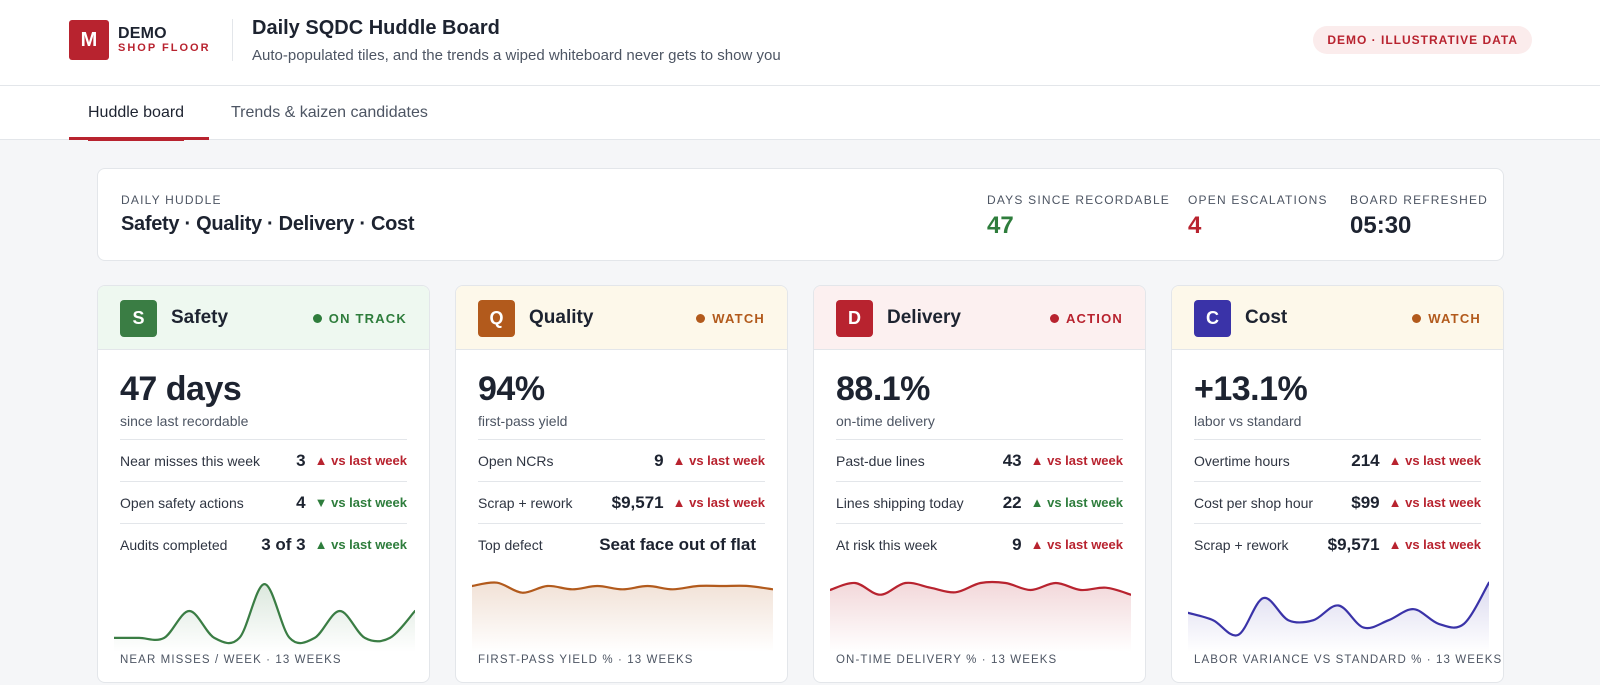 The height and width of the screenshot is (685, 1600). Describe the element at coordinates (677, 544) in the screenshot. I see `metric-value: Seat face out of flat` at that location.